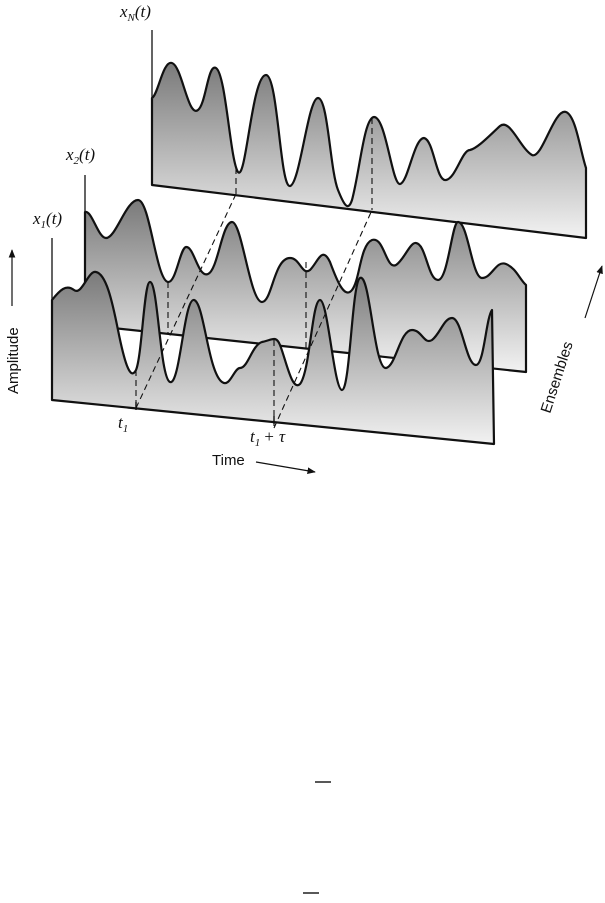  What do you see at coordinates (557, 377) in the screenshot?
I see `label-ensembles: Ensembles` at bounding box center [557, 377].